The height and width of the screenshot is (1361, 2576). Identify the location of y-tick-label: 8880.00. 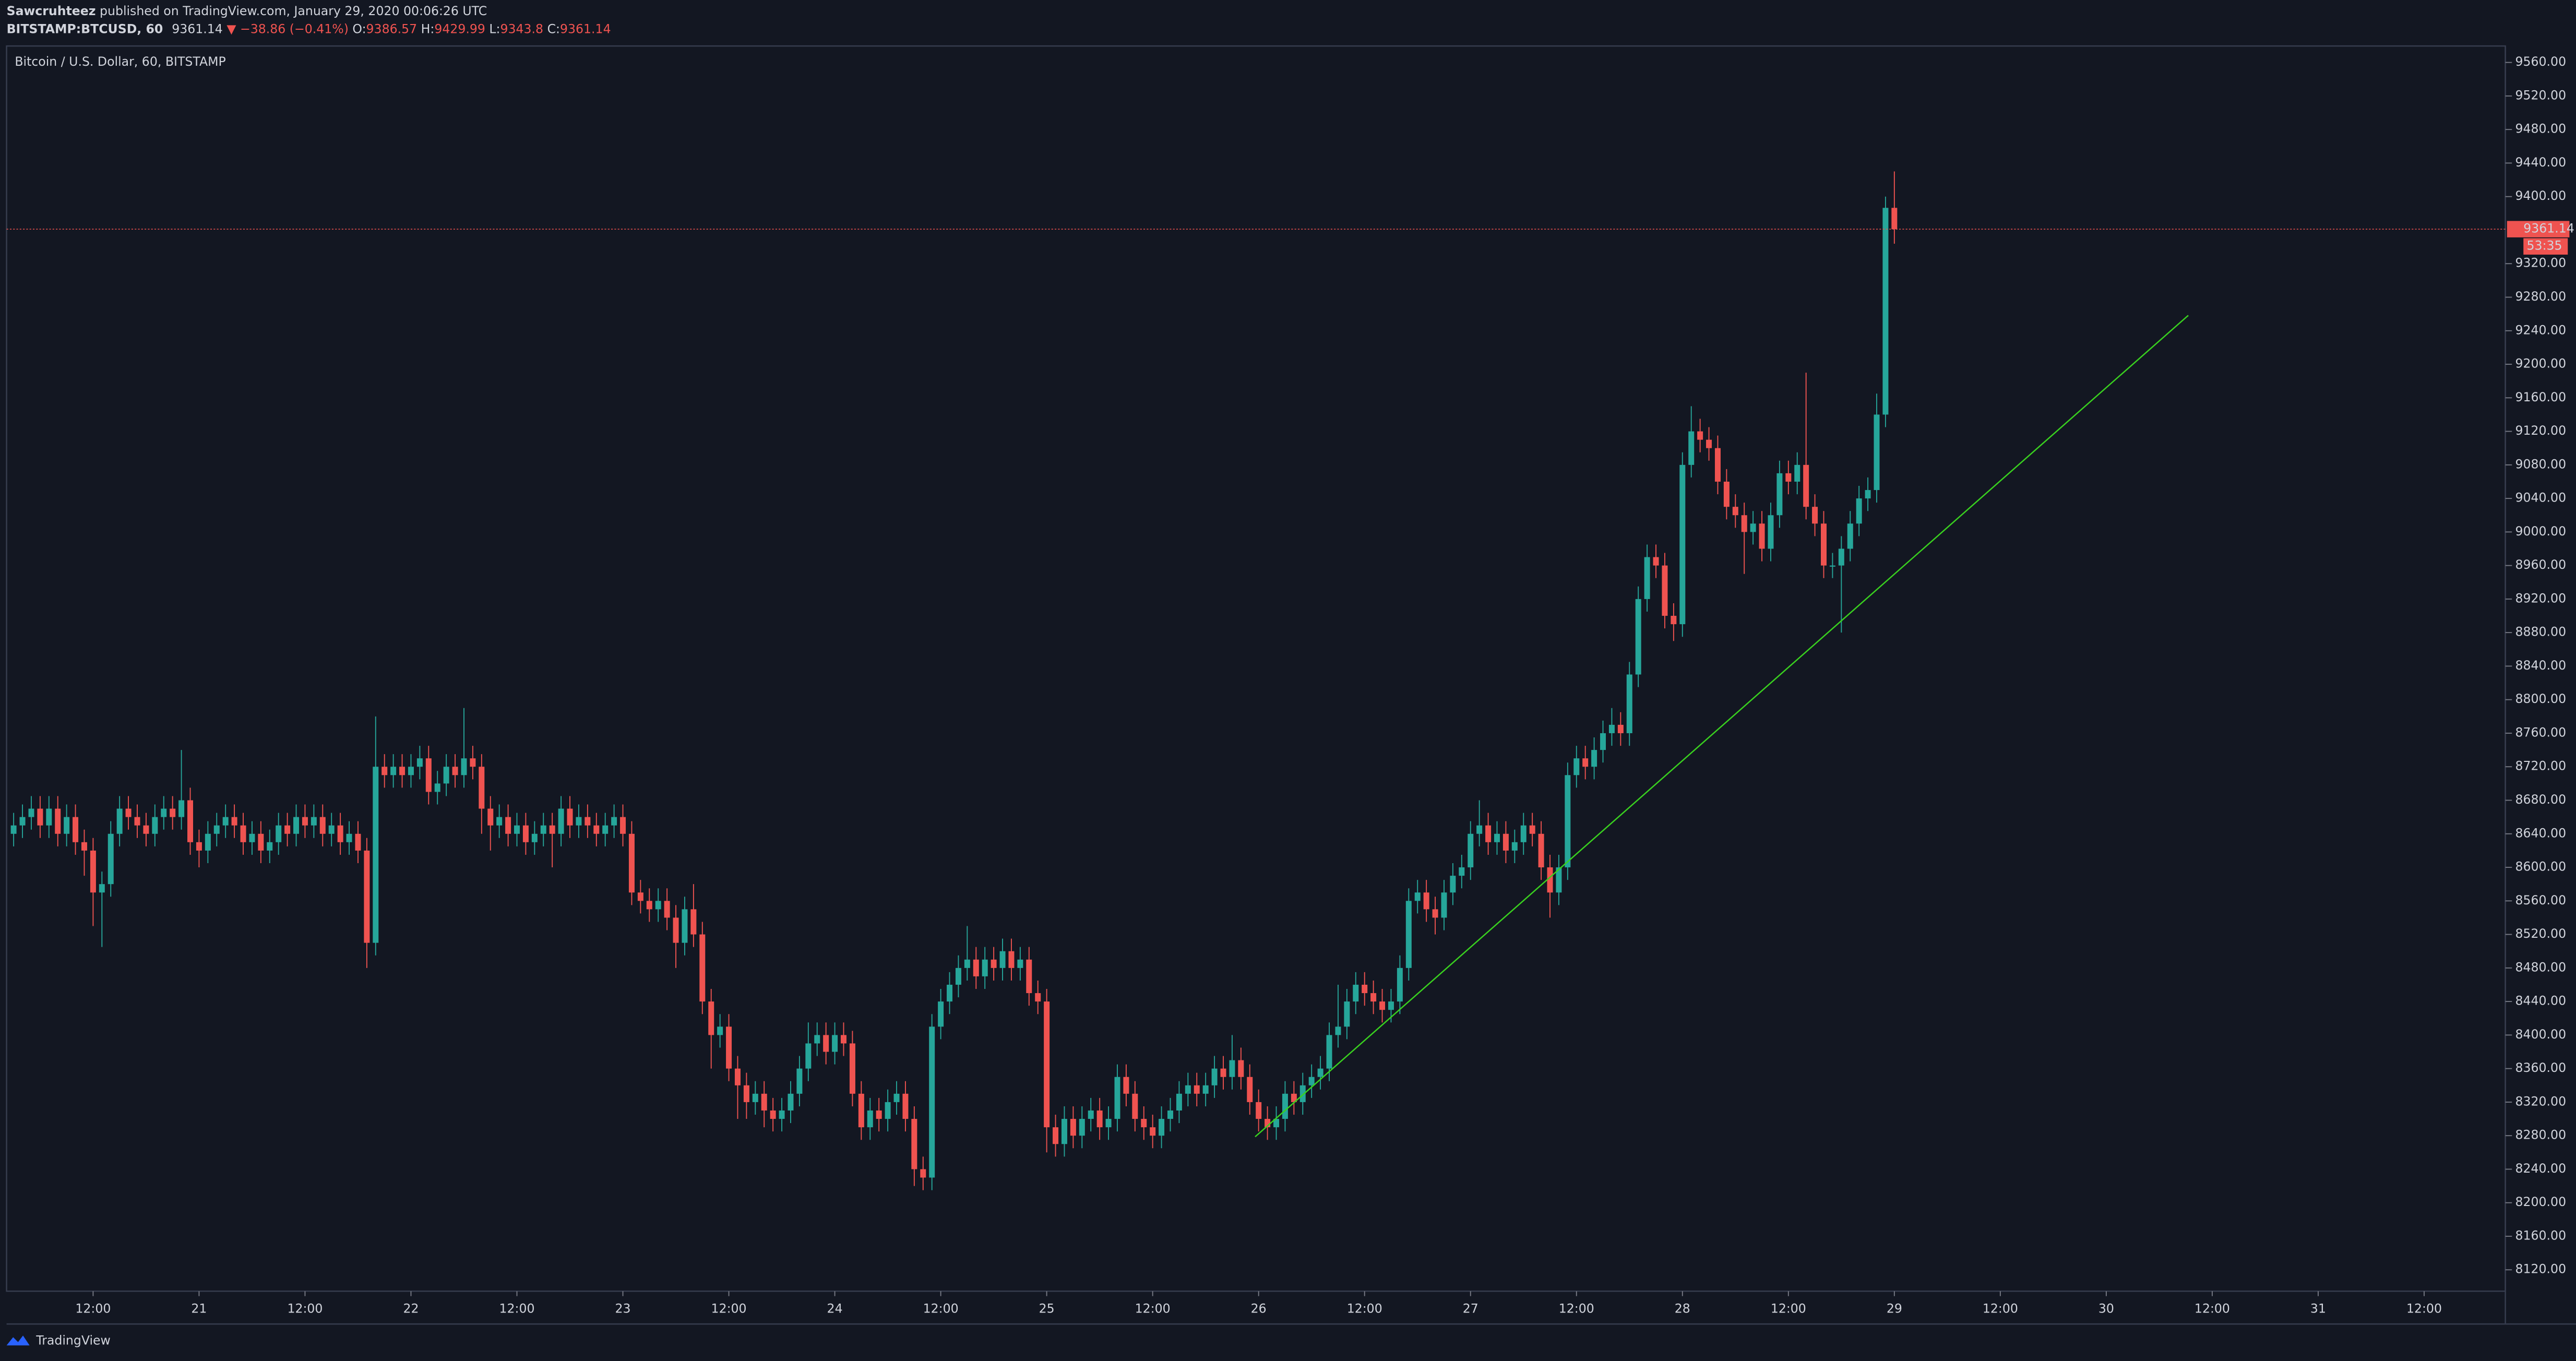
(2541, 632).